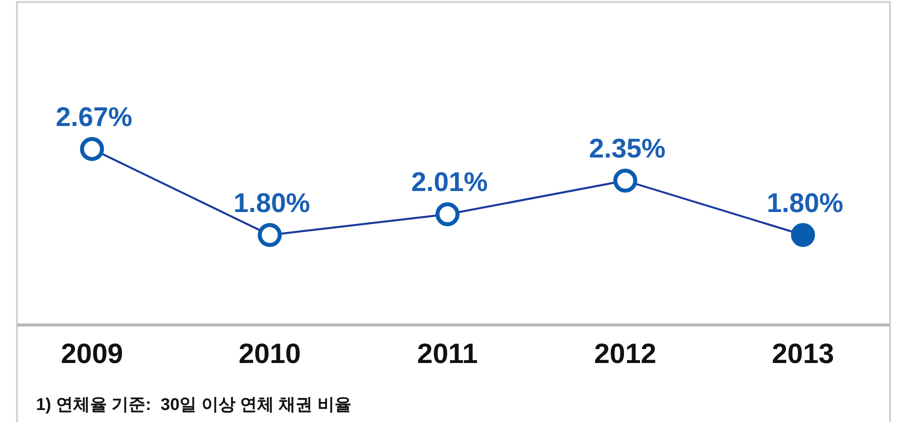  Describe the element at coordinates (627, 149) in the screenshot. I see `data-label: 2.35%` at that location.